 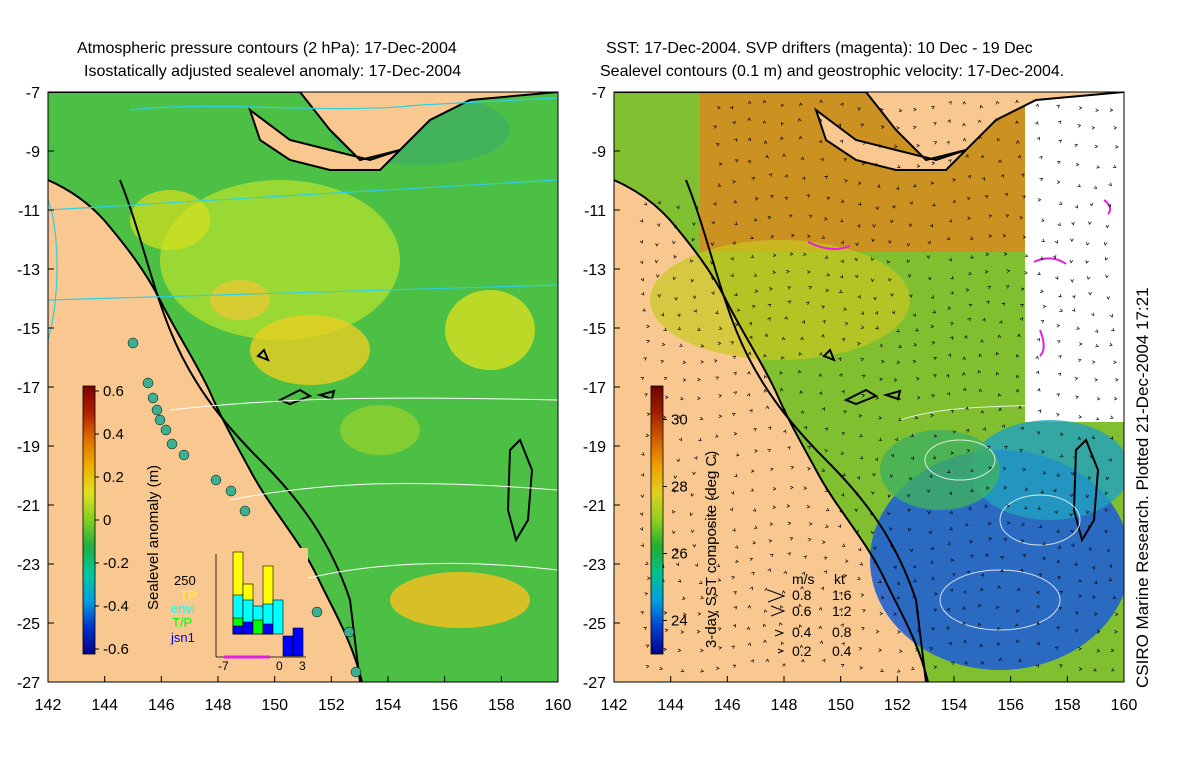 I want to click on xtick-label-L-9: 160, so click(x=558, y=705).